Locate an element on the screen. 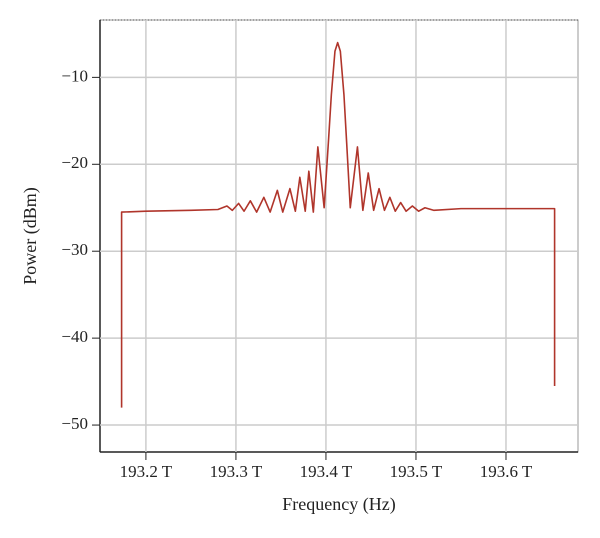 The height and width of the screenshot is (538, 600). y-tick-label: −20 is located at coordinates (74, 162).